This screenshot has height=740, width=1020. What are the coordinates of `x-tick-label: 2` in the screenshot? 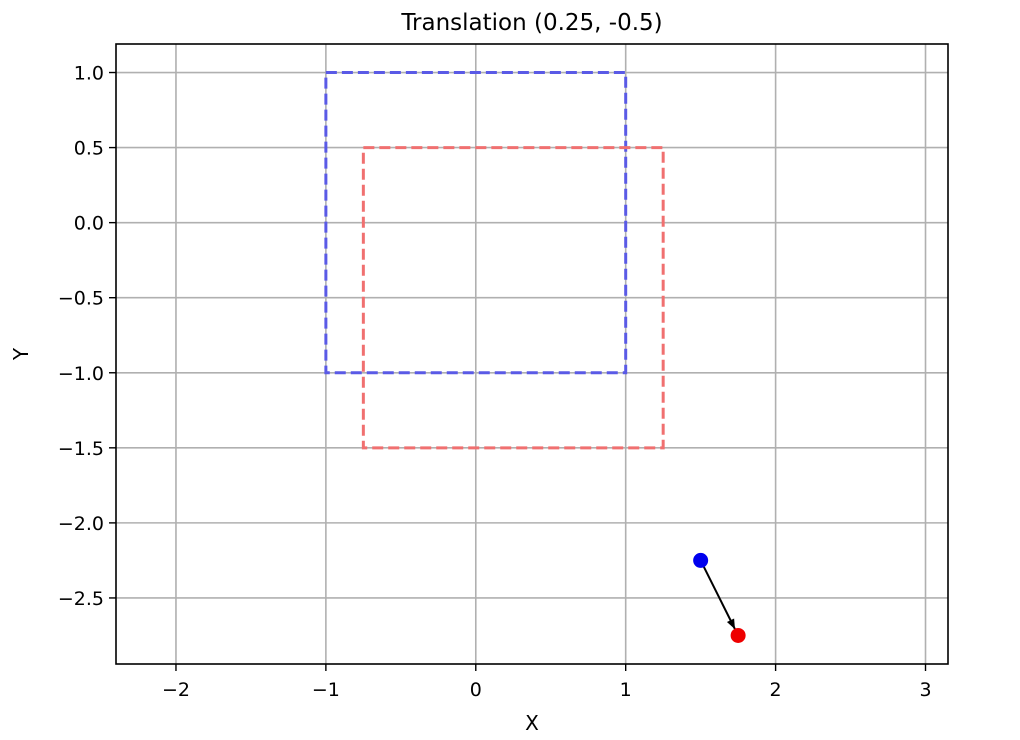 It's located at (776, 690).